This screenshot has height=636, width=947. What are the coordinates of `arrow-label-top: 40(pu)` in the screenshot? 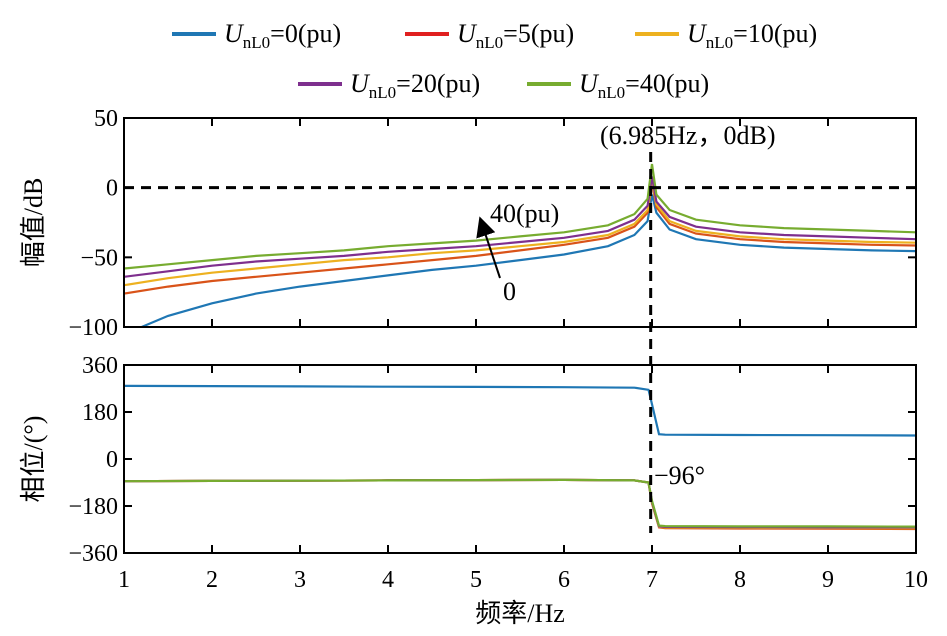 It's located at (524, 213).